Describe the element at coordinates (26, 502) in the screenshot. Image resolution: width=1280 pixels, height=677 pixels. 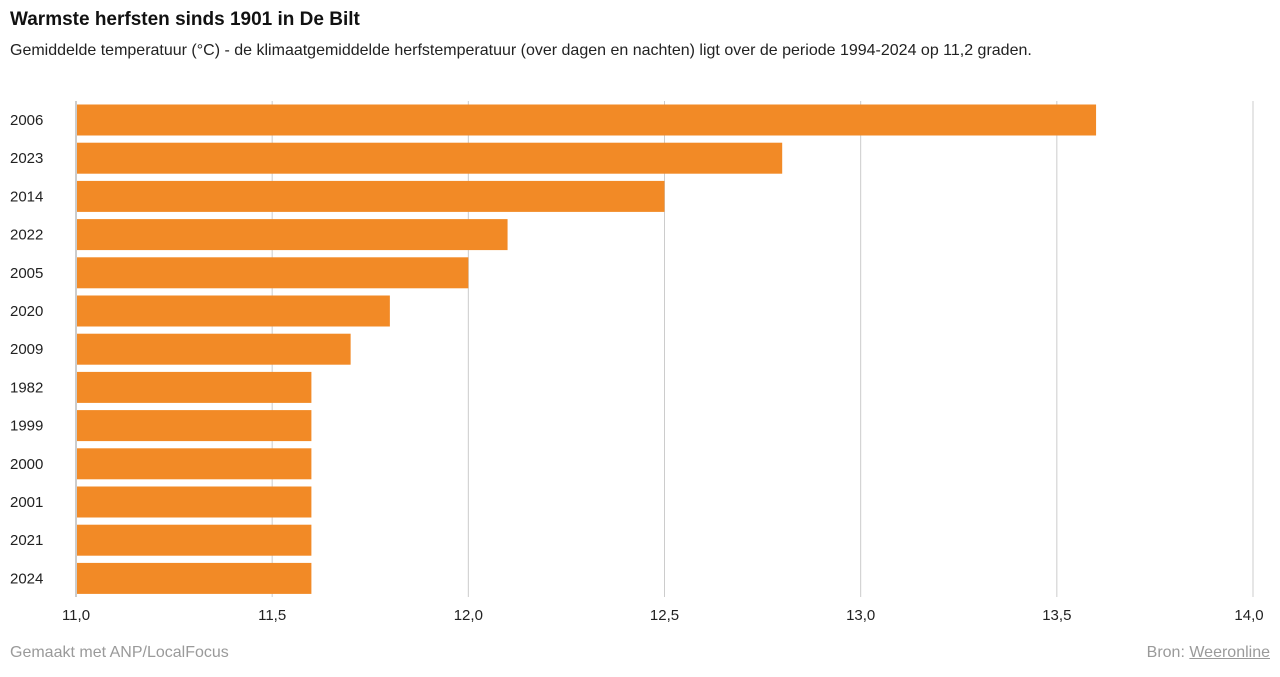
I see `category-label: 2001` at that location.